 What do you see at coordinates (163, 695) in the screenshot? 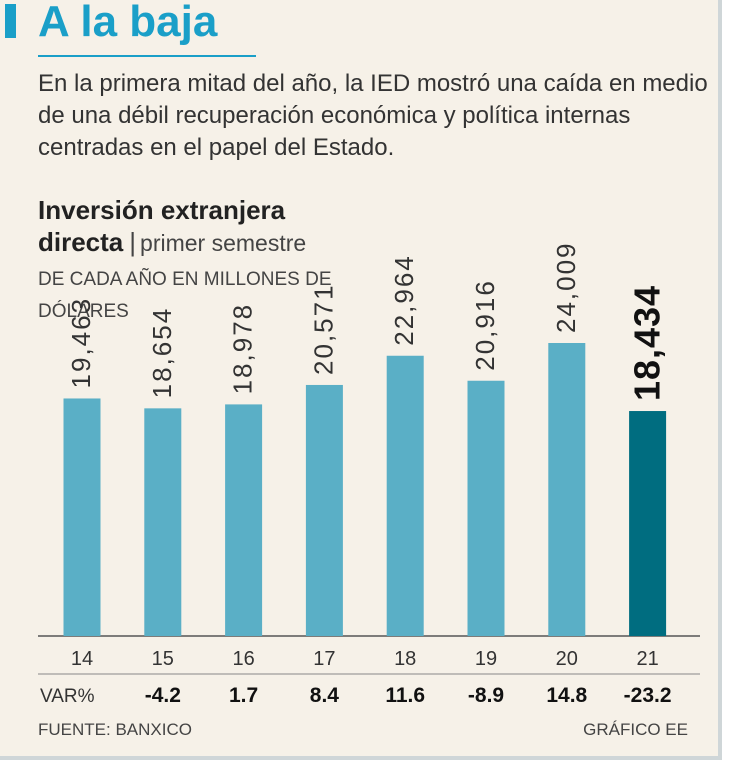
I see `var-value: -4.2` at bounding box center [163, 695].